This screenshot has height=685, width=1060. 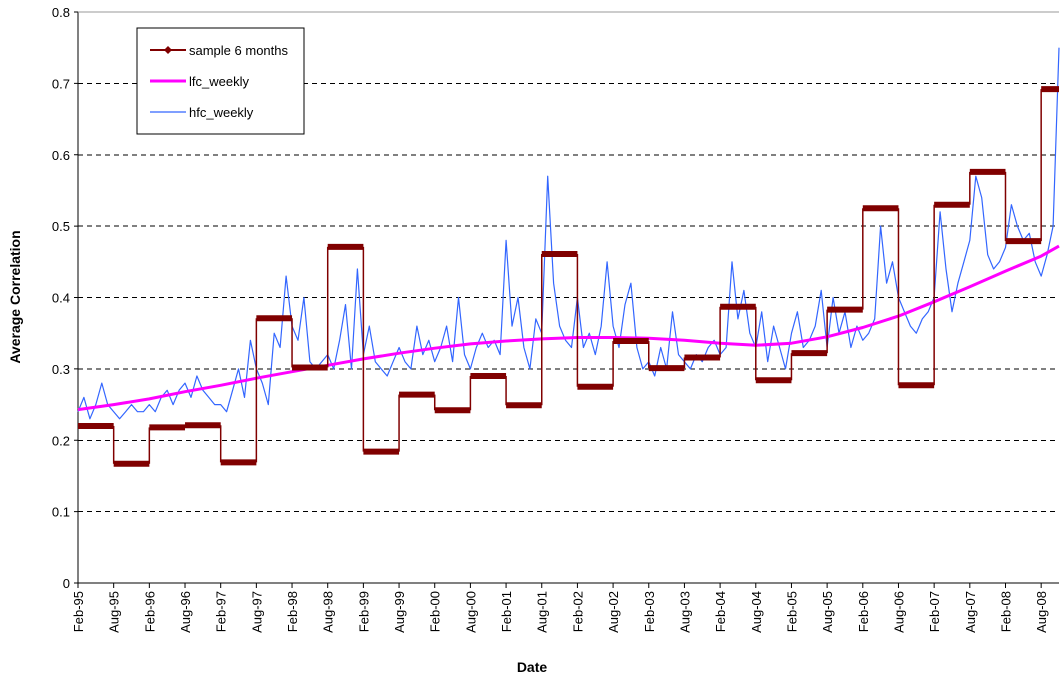 What do you see at coordinates (168, 50) in the screenshot?
I see `legend-marker` at bounding box center [168, 50].